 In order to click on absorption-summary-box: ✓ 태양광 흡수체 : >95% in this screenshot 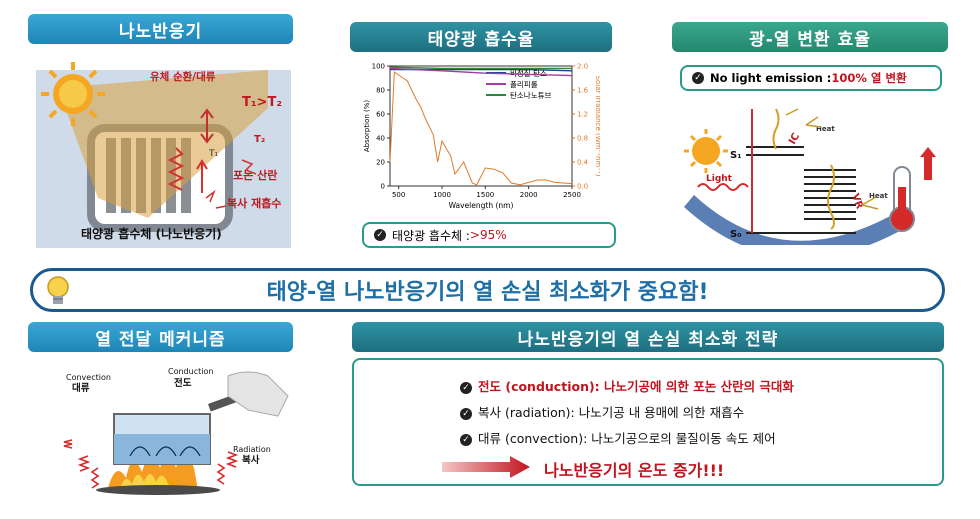, I will do `click(489, 235)`.